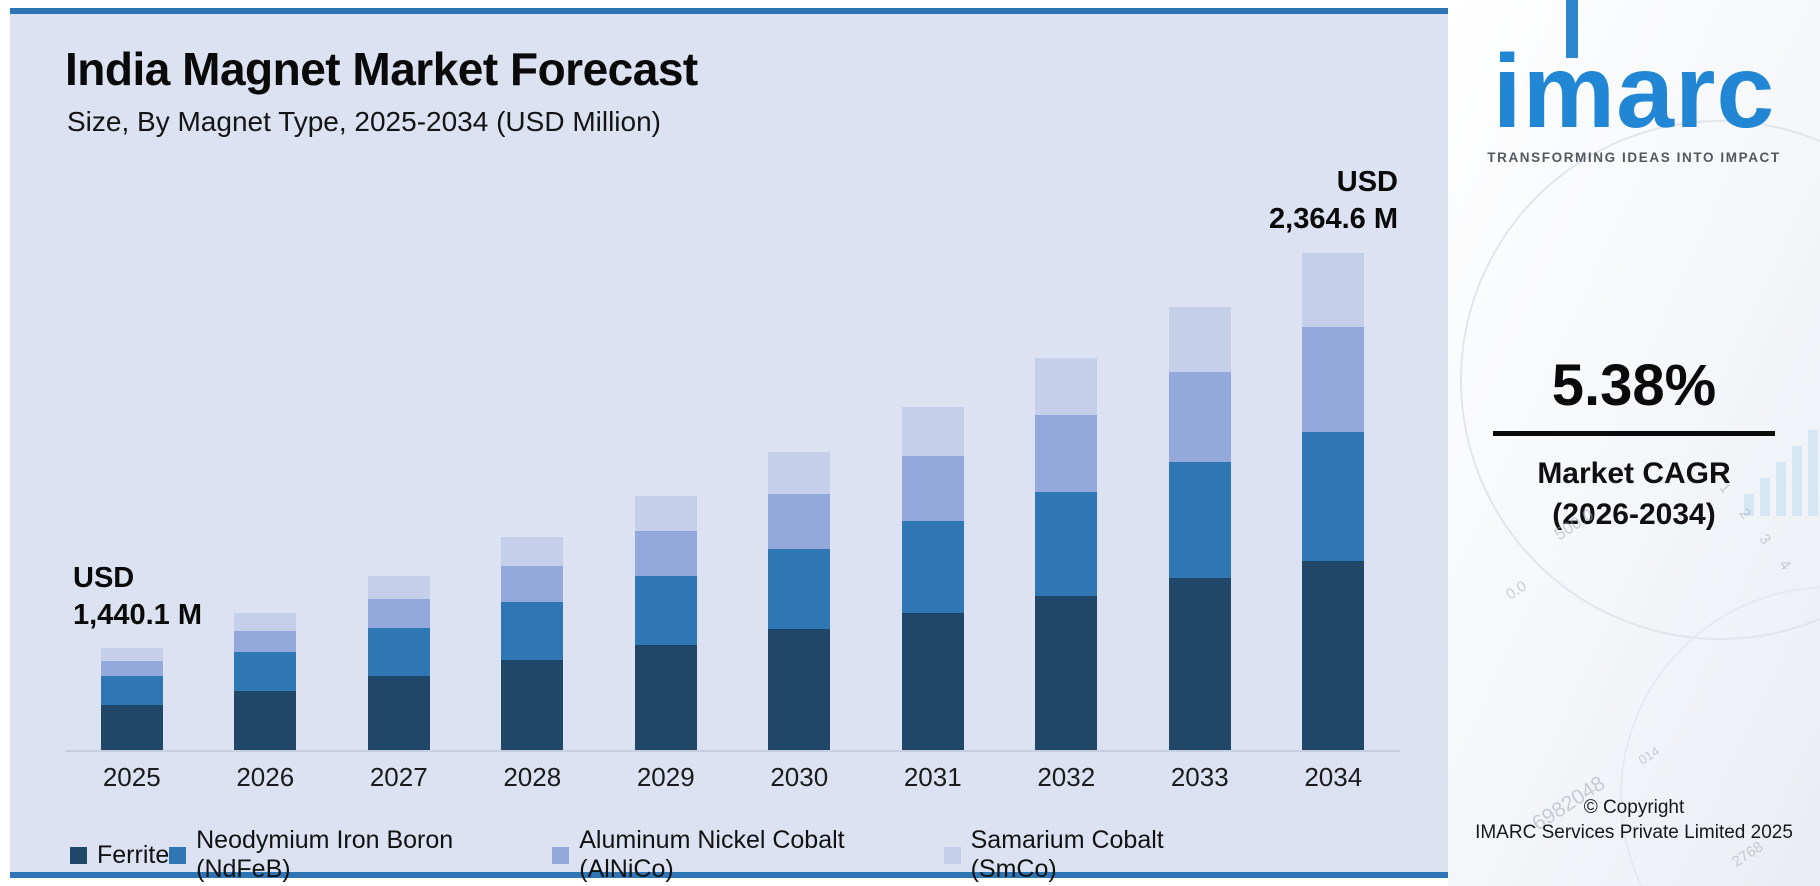 The width and height of the screenshot is (1820, 886). What do you see at coordinates (131, 727) in the screenshot?
I see `segment-ferrite-2025` at bounding box center [131, 727].